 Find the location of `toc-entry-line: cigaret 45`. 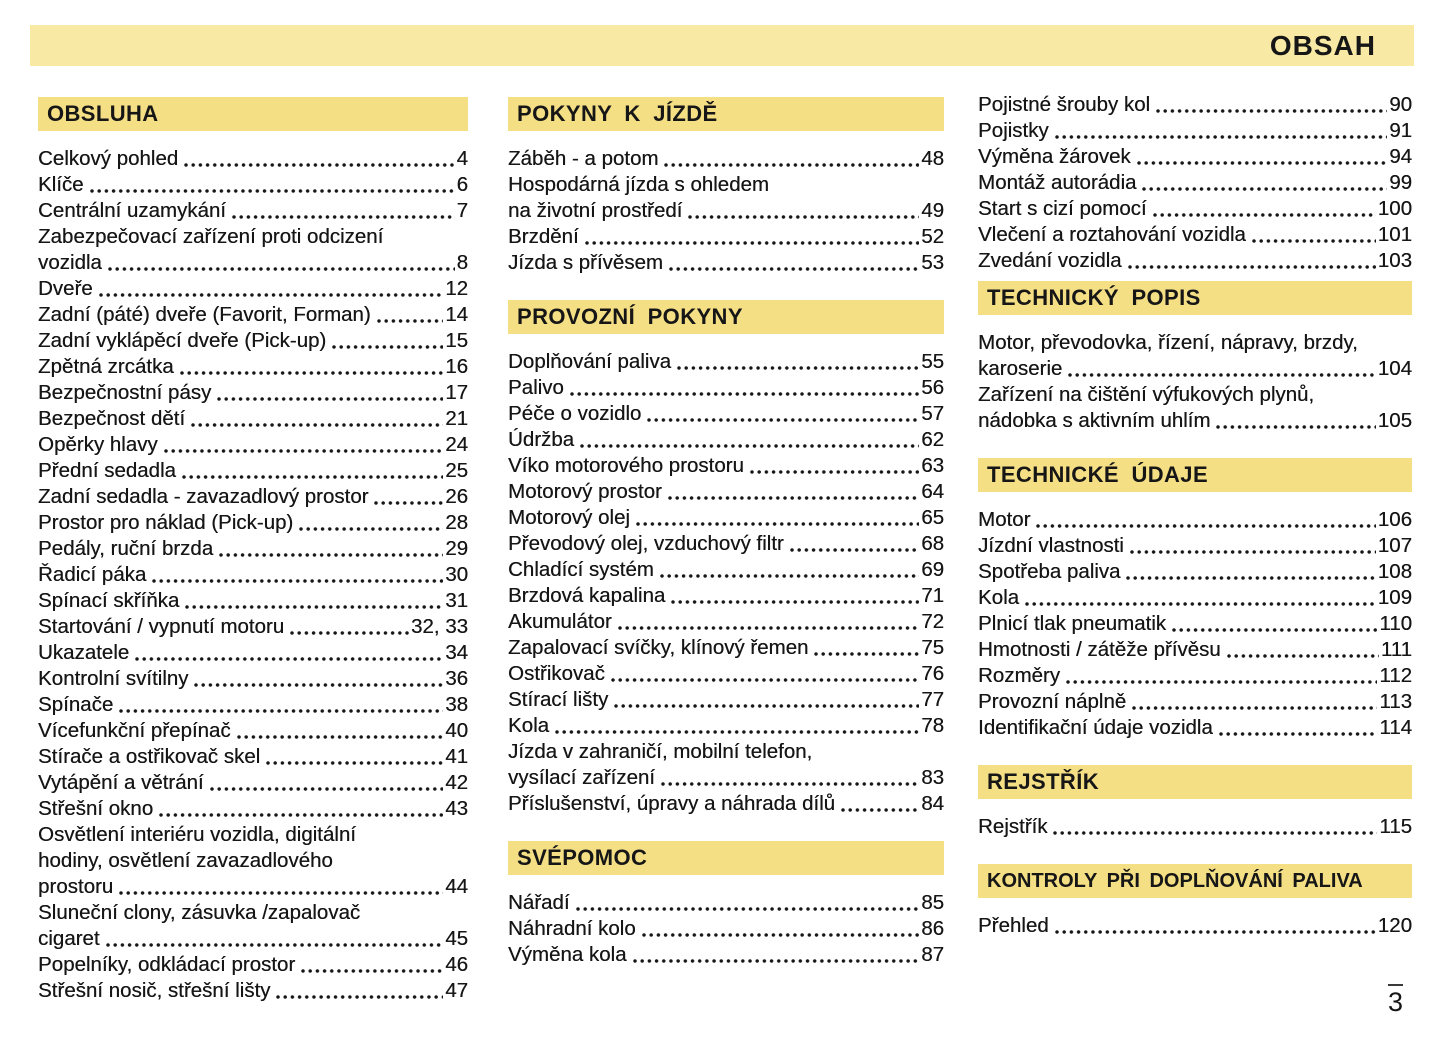

toc-entry-line: cigaret 45 is located at coordinates (253, 939).